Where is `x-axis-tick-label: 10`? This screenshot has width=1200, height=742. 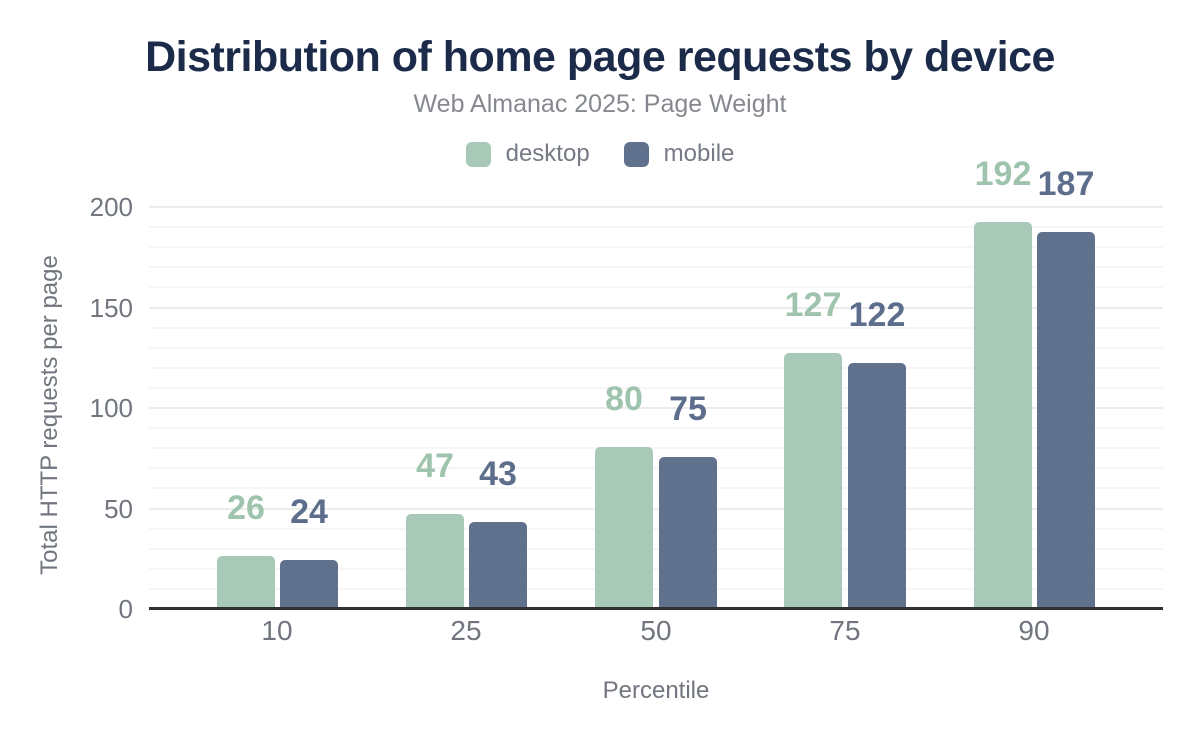
x-axis-tick-label: 10 is located at coordinates (277, 630).